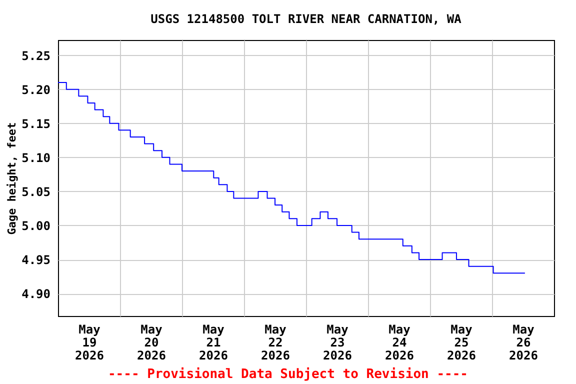  I want to click on y-tick-label: 4.95, so click(36, 260).